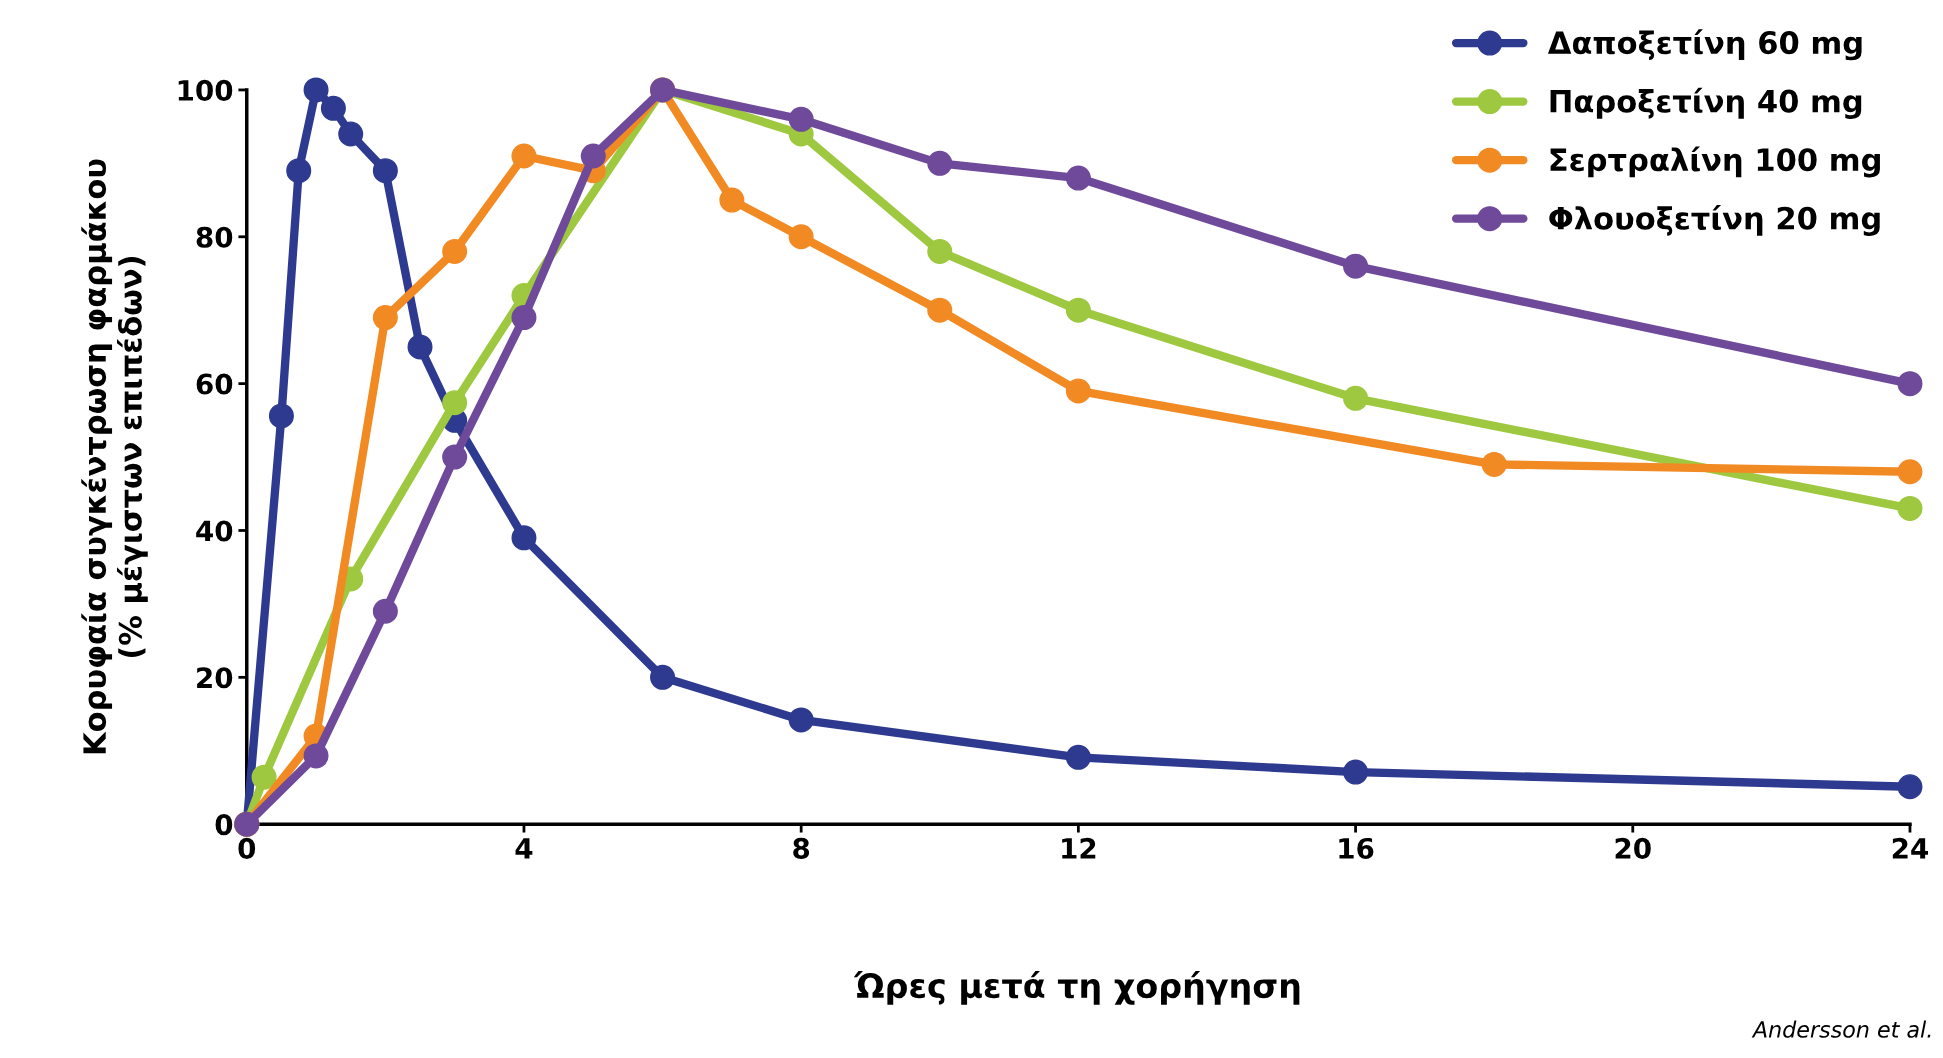 Image resolution: width=1943 pixels, height=1058 pixels. Describe the element at coordinates (1704, 45) in the screenshot. I see `legend-label: Δαποξετίνη 60 mg` at that location.